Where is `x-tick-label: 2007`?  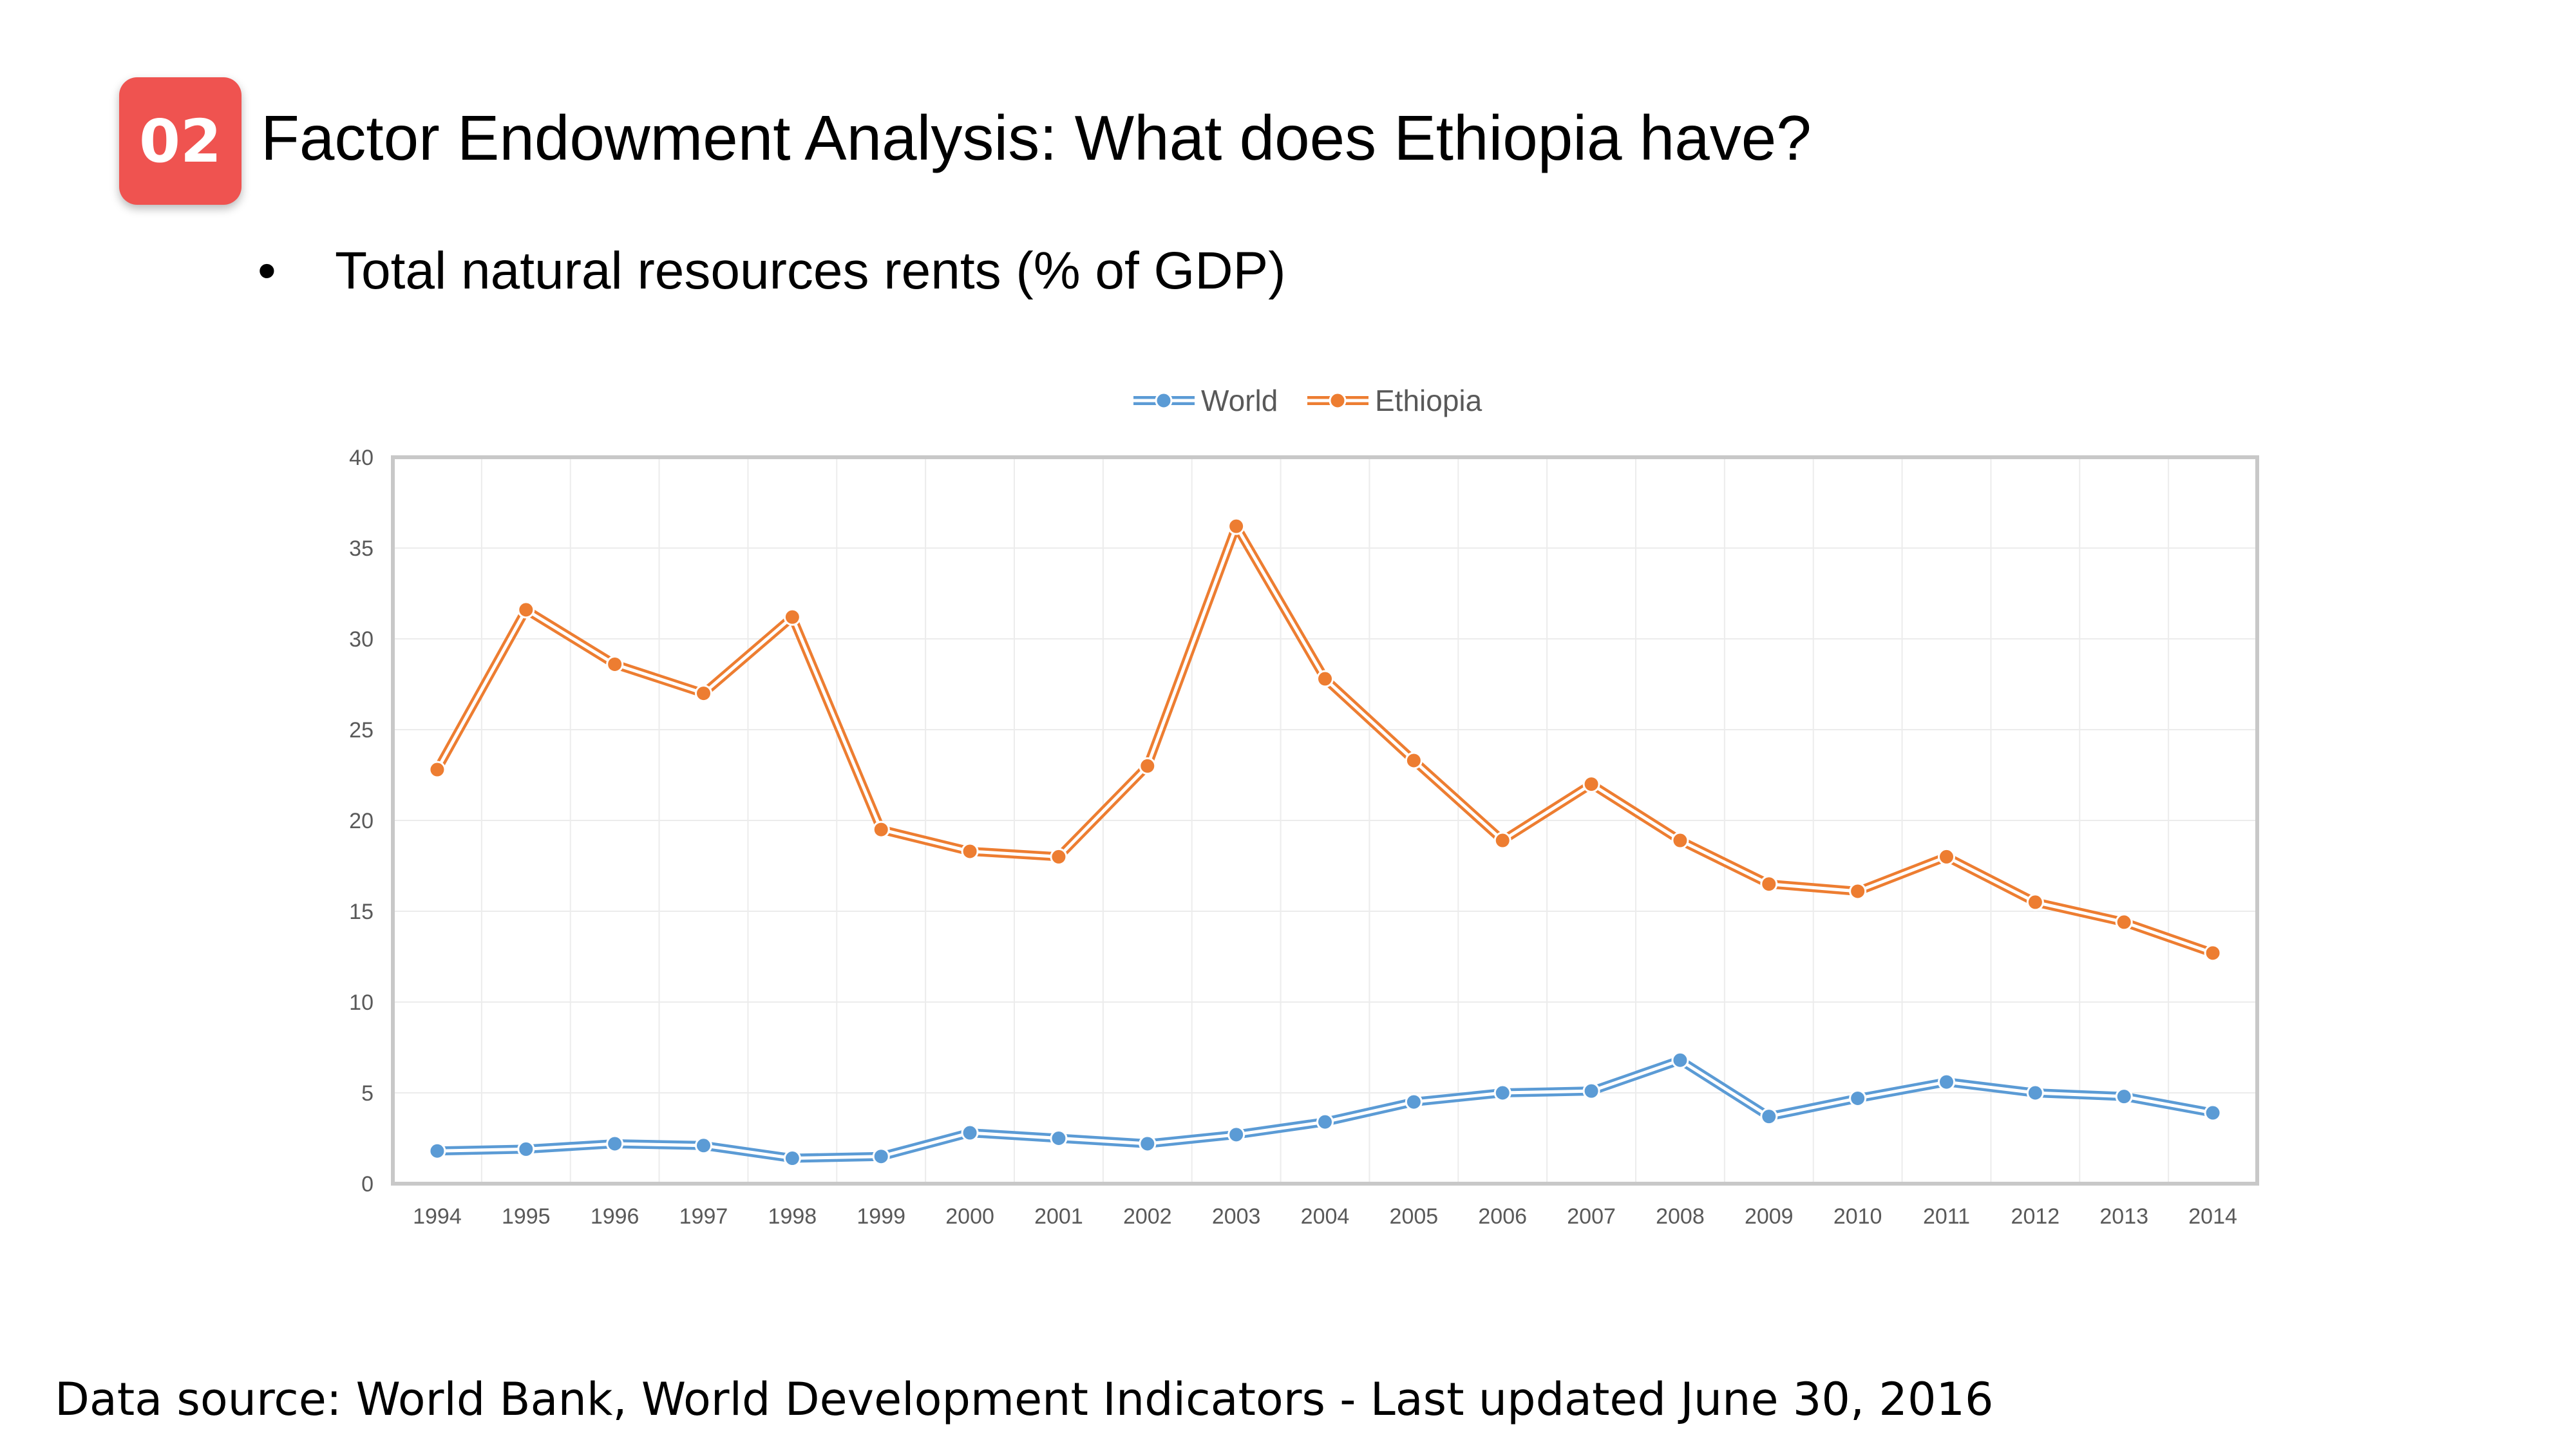
x-tick-label: 2007 is located at coordinates (1591, 1217).